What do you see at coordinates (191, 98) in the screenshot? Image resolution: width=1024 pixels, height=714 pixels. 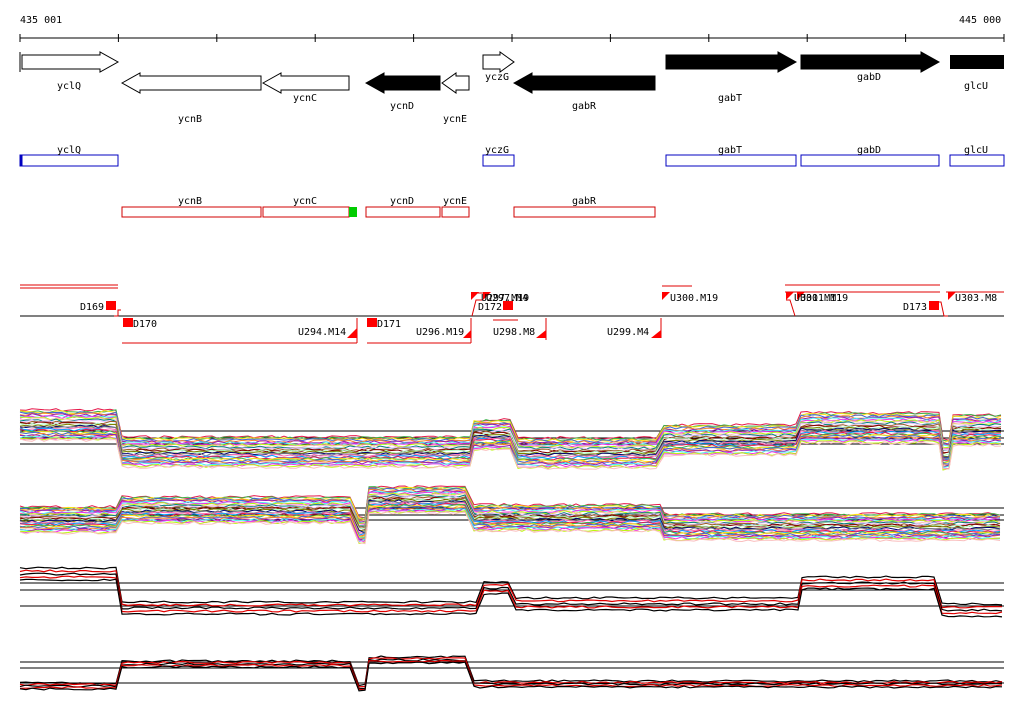 I see `gene-arrow-ycnB: ycnB` at bounding box center [191, 98].